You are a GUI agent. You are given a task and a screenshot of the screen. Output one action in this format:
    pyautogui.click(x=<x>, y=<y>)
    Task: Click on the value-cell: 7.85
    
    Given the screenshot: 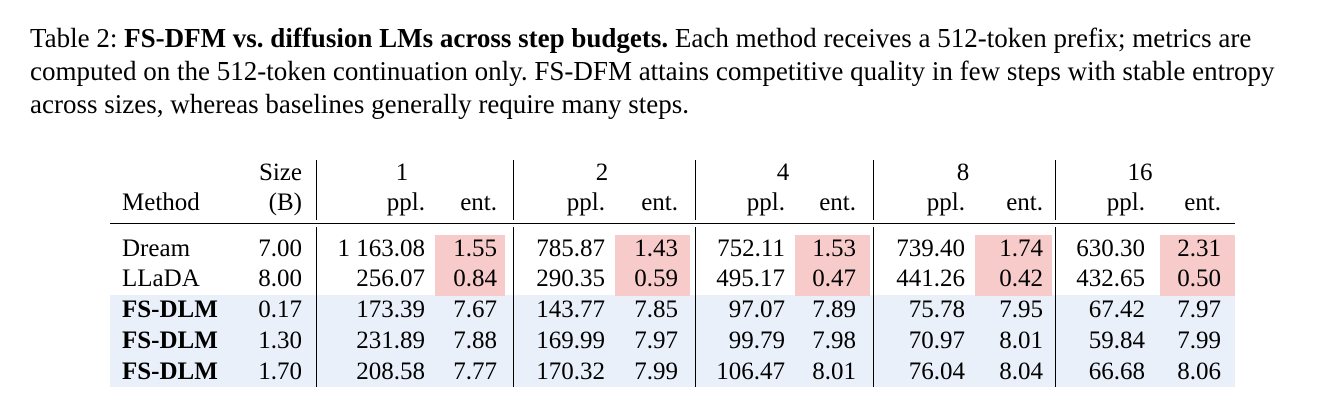 What is the action you would take?
    pyautogui.click(x=656, y=309)
    